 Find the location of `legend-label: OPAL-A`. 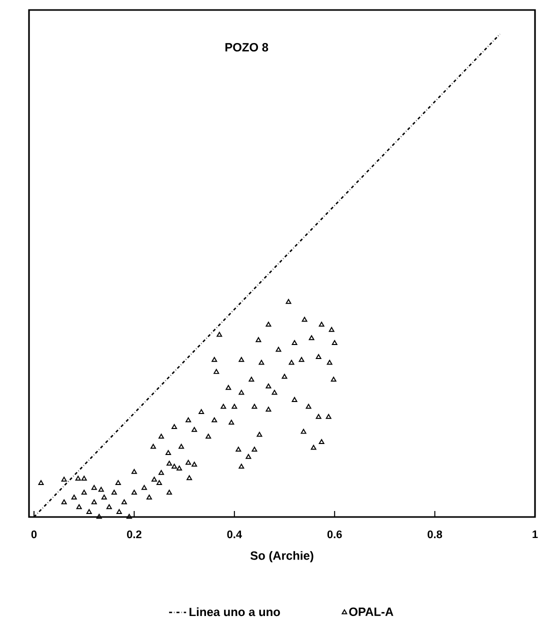

legend-label: OPAL-A is located at coordinates (371, 612).